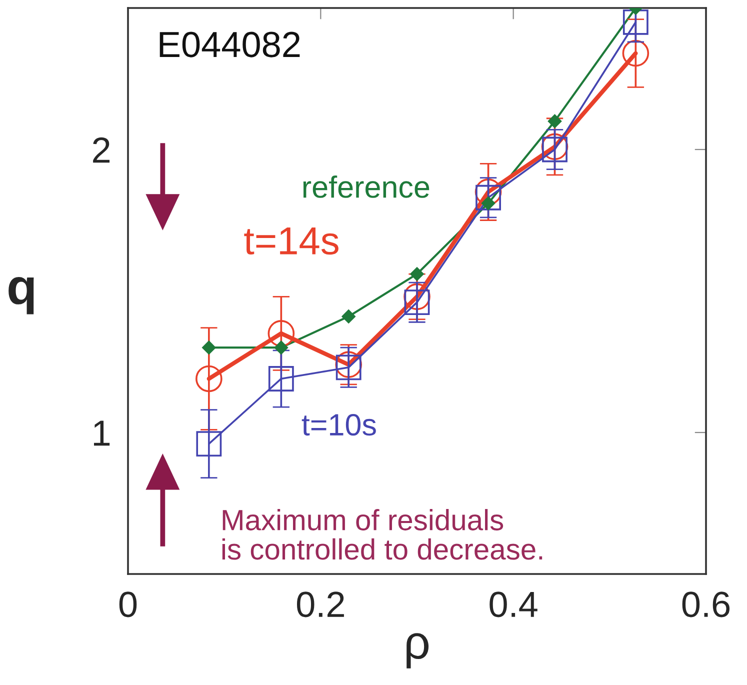 The width and height of the screenshot is (747, 685). Describe the element at coordinates (128, 605) in the screenshot. I see `x-tick-label: 0` at that location.